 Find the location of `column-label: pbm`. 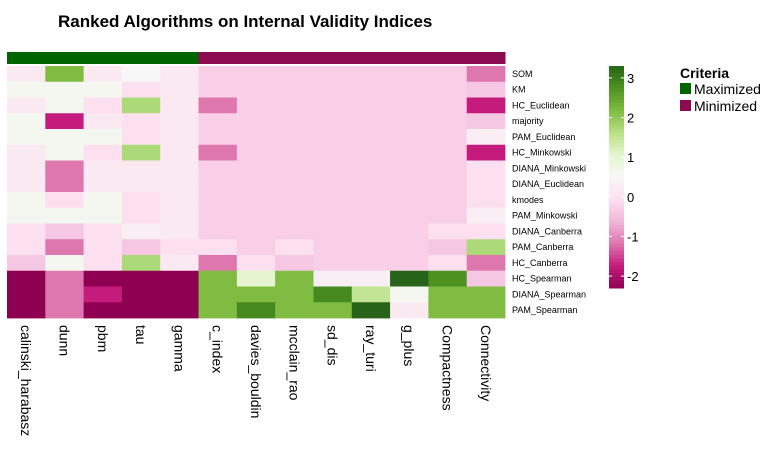

column-label: pbm is located at coordinates (103, 338).